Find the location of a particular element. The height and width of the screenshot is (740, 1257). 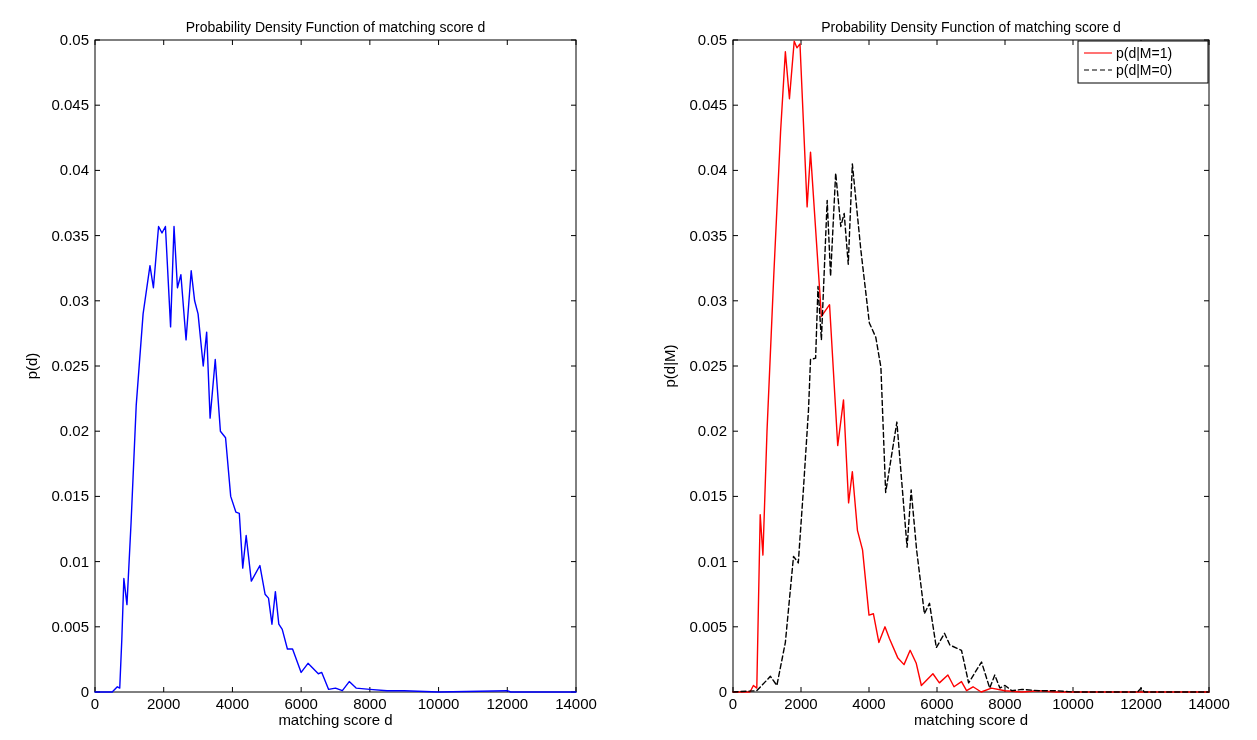

y-axis-title: p(d|M) is located at coordinates (669, 366).